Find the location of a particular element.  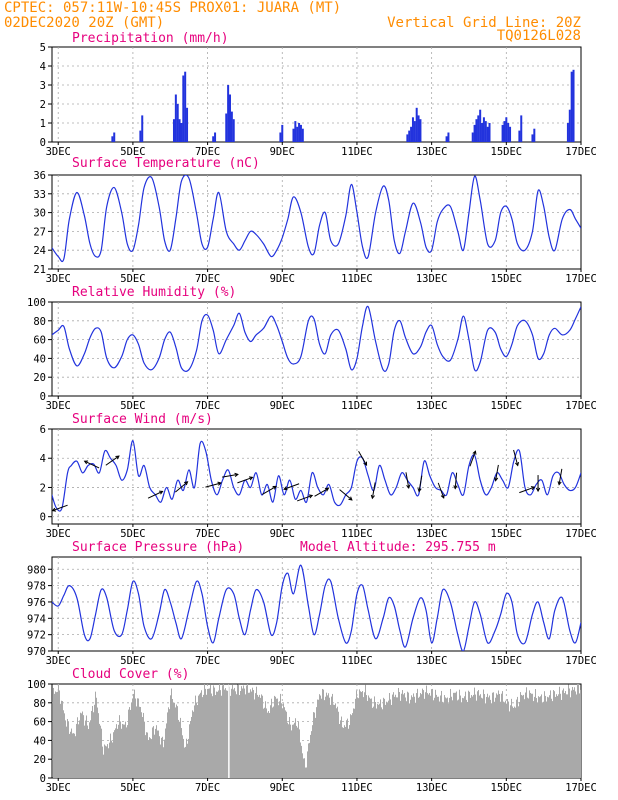

header-location: CPTEC: 057:11W-10:45S PROX01: JUARA (MT) is located at coordinates (172, 8).